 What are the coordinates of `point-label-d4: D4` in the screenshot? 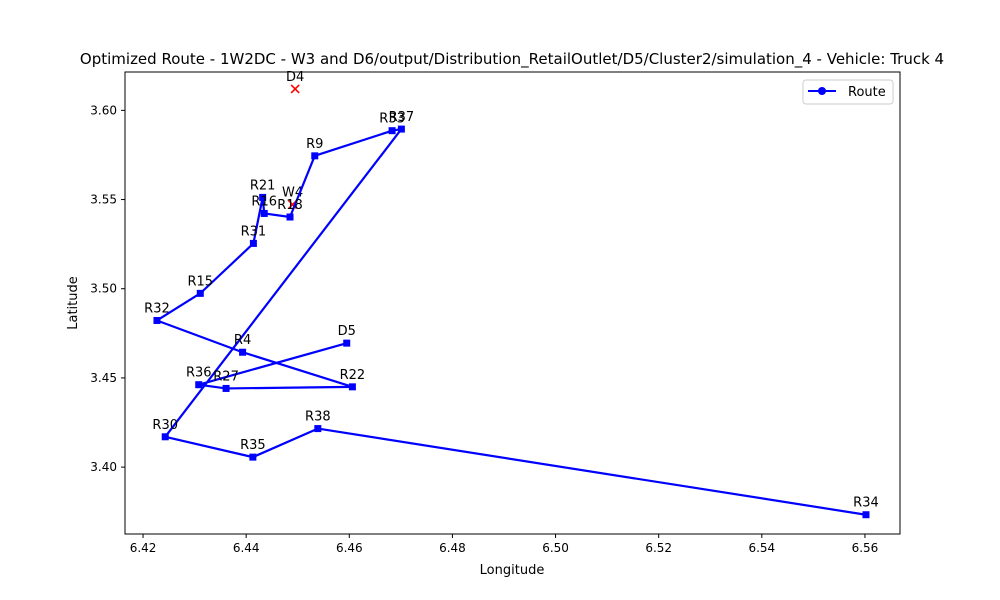 It's located at (295, 77).